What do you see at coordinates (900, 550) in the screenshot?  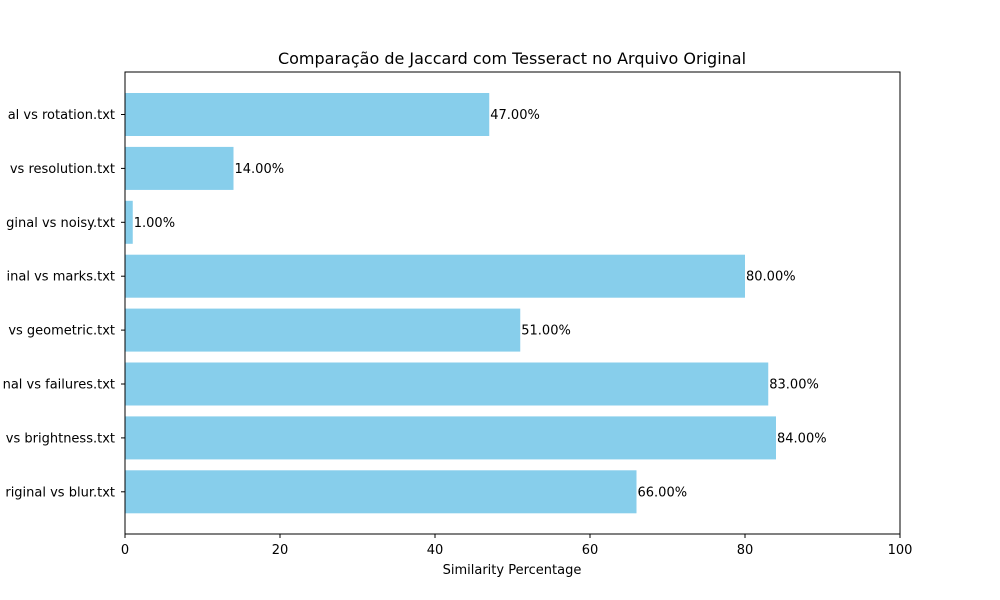 I see `x-tick-label: 100` at bounding box center [900, 550].